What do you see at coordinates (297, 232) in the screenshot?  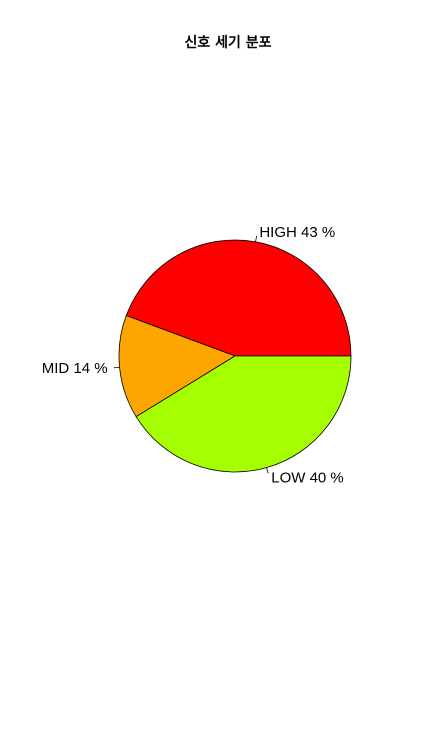 I see `slice-label-high: HIGH 43 %` at bounding box center [297, 232].